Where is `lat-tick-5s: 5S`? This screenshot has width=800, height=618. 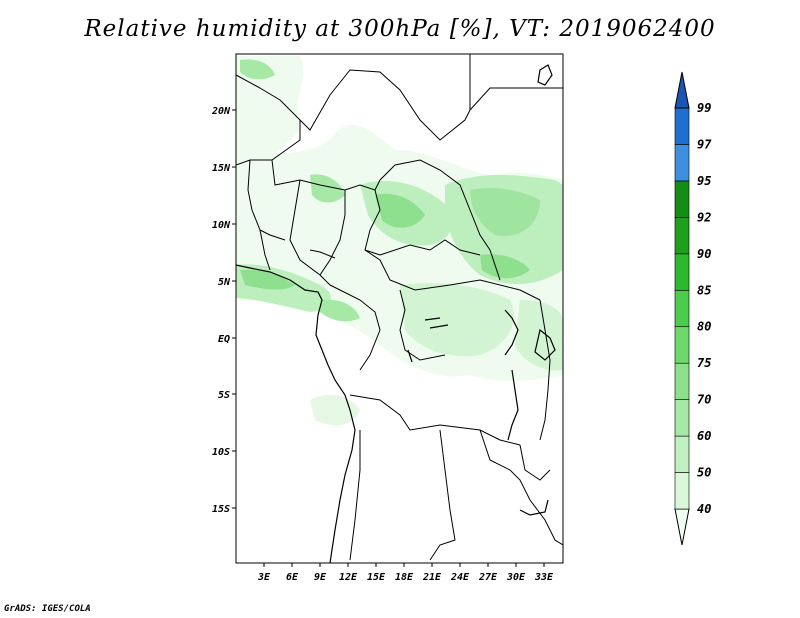 lat-tick-5s: 5S is located at coordinates (227, 395).